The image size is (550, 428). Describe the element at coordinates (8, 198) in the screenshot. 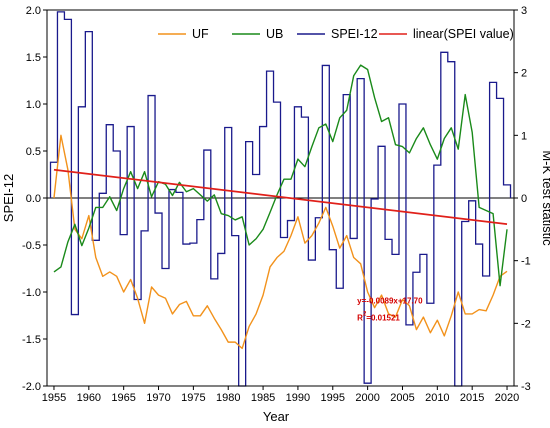

I see `y-axis-left-title: SPEI-12` at that location.